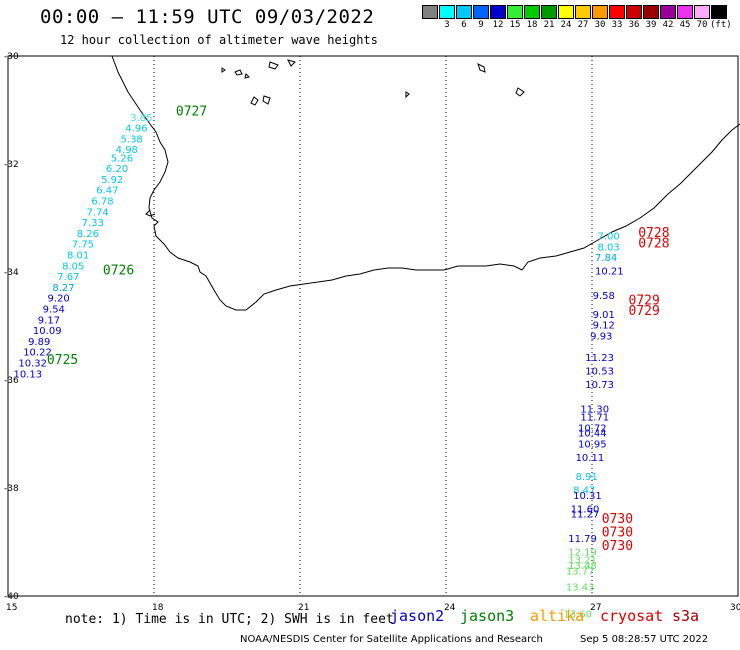  Describe the element at coordinates (59, 299) in the screenshot. I see `wave-height-value: 9.20` at that location.